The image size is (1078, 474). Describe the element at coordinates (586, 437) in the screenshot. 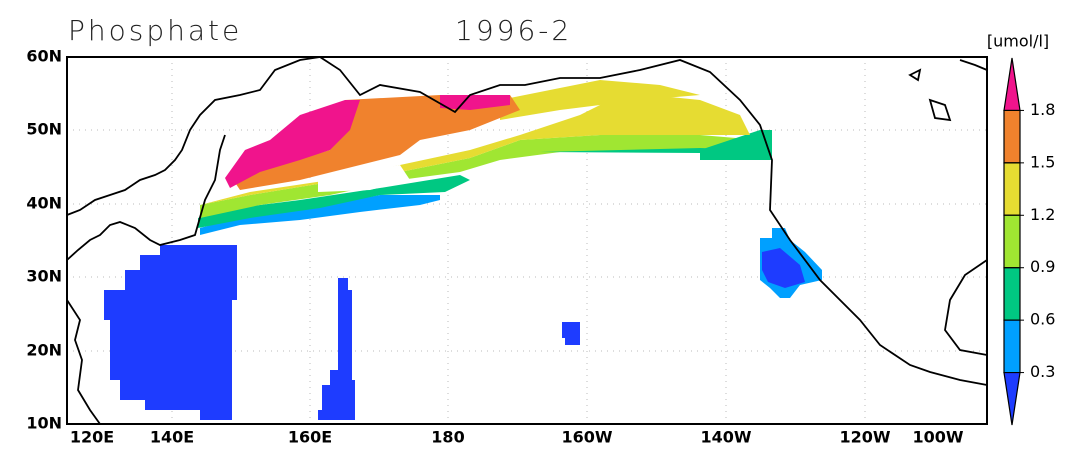

I see `lon-label: 160W` at that location.